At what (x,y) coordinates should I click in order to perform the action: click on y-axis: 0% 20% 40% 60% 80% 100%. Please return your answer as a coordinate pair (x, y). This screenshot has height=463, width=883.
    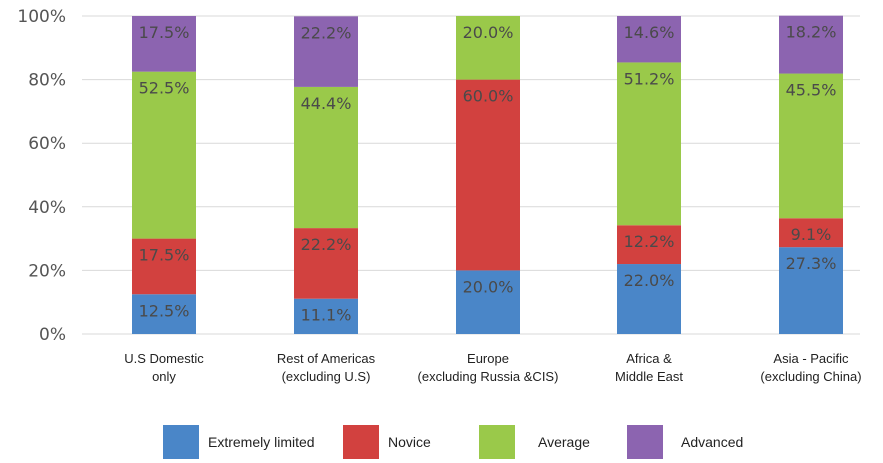
    Looking at the image, I should click on (41, 176).